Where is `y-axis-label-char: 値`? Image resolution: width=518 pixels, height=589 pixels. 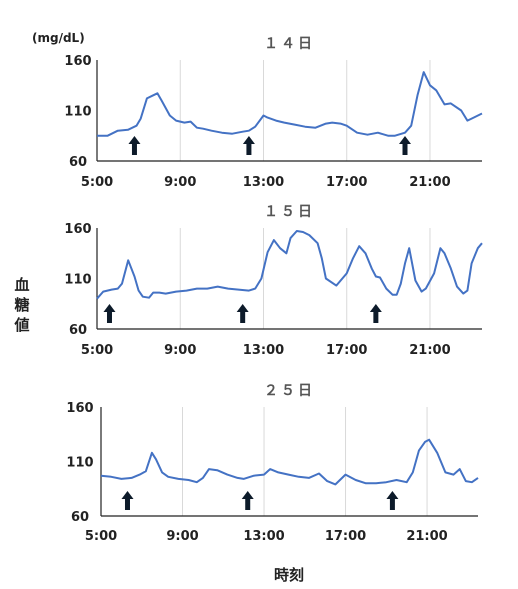 y-axis-label-char: 値 is located at coordinates (21, 325).